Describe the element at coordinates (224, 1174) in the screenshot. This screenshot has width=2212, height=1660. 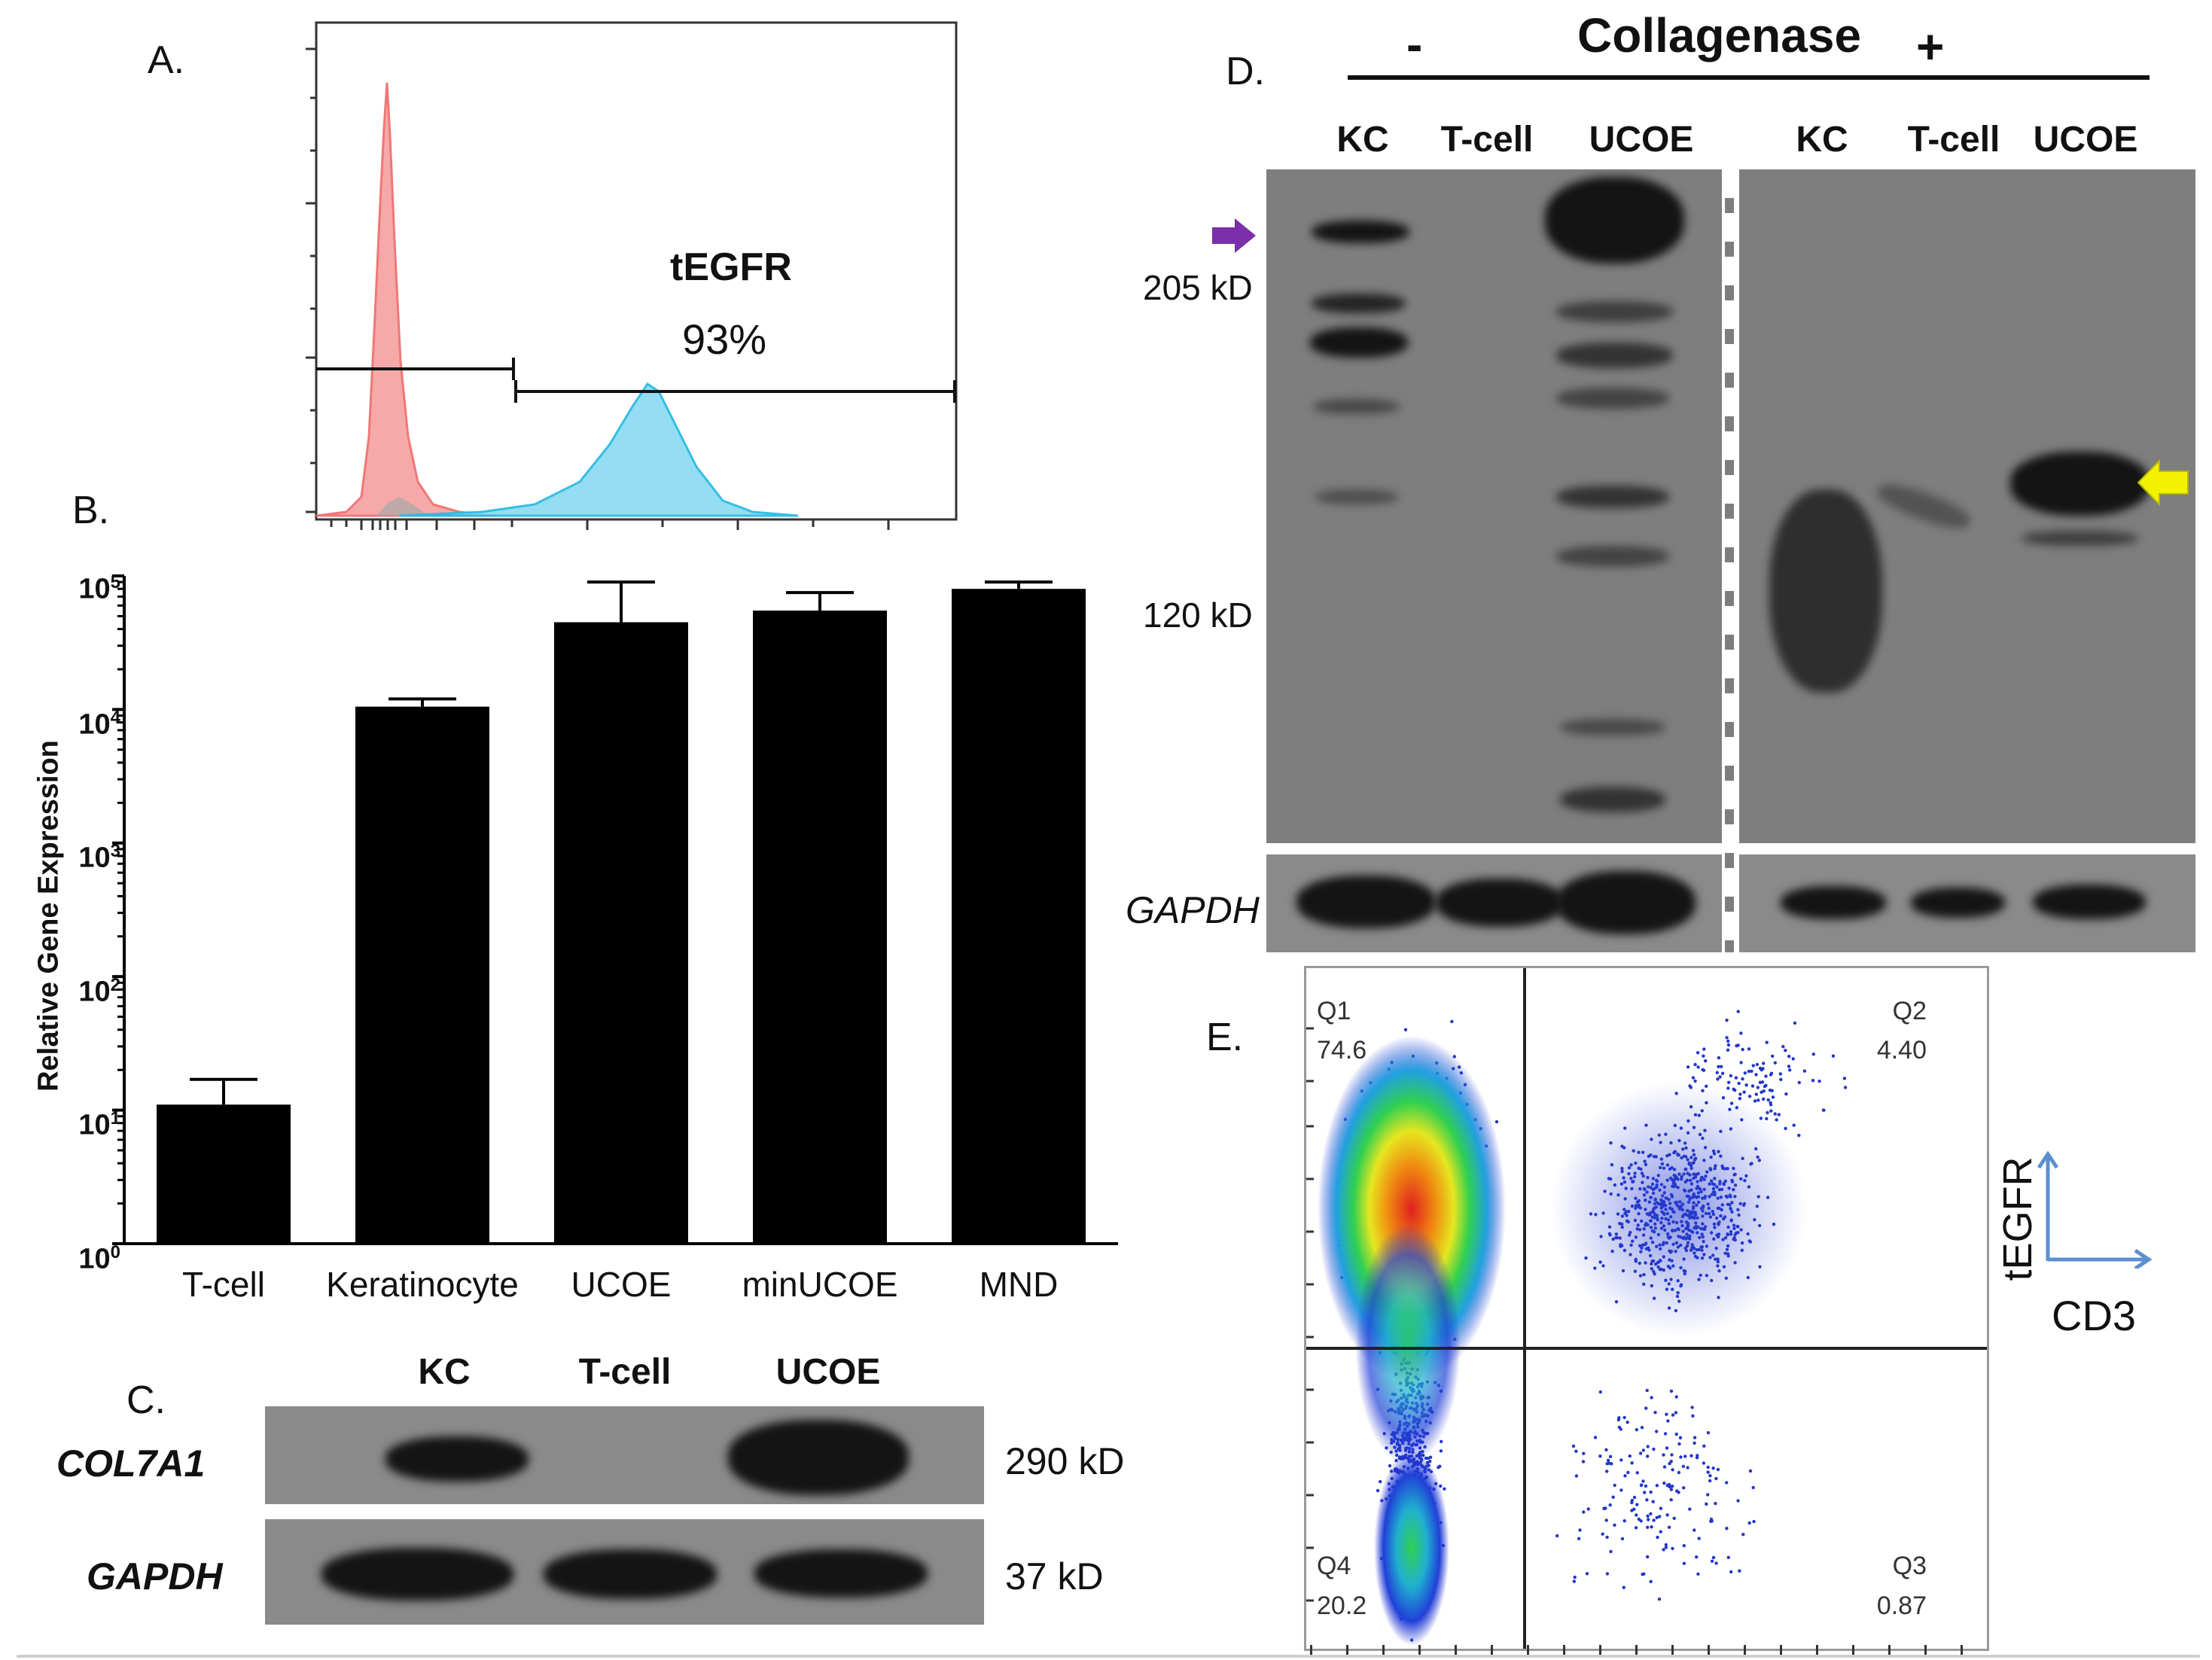
I see `bar-tcell` at that location.